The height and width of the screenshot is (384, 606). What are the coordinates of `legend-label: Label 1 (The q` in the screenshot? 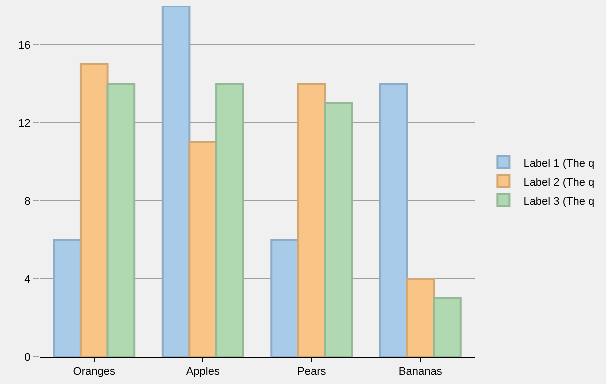 It's located at (559, 164).